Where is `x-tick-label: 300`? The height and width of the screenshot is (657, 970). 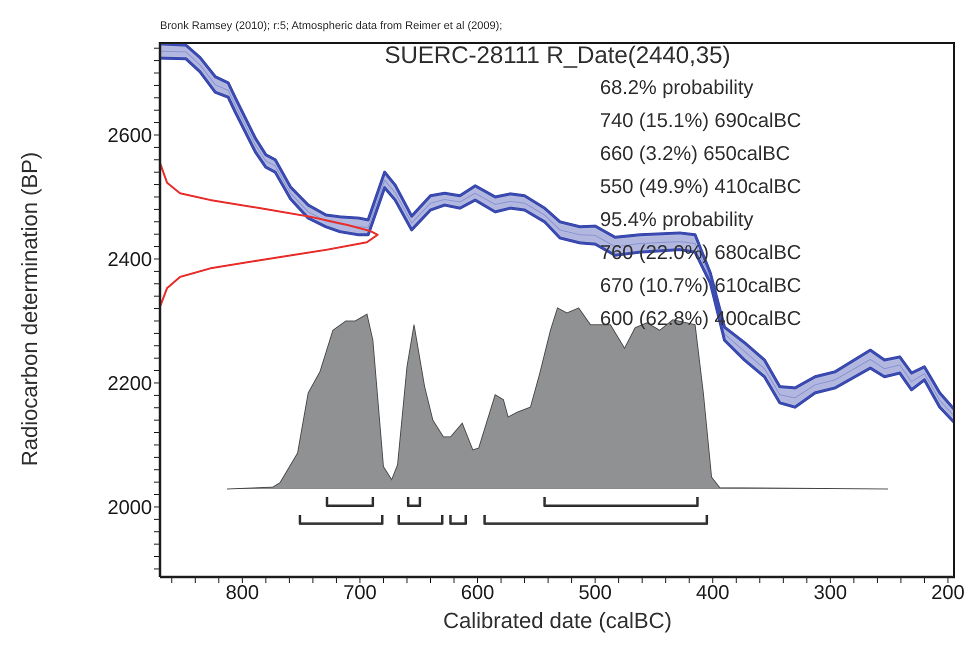
x-tick-label: 300 is located at coordinates (831, 593).